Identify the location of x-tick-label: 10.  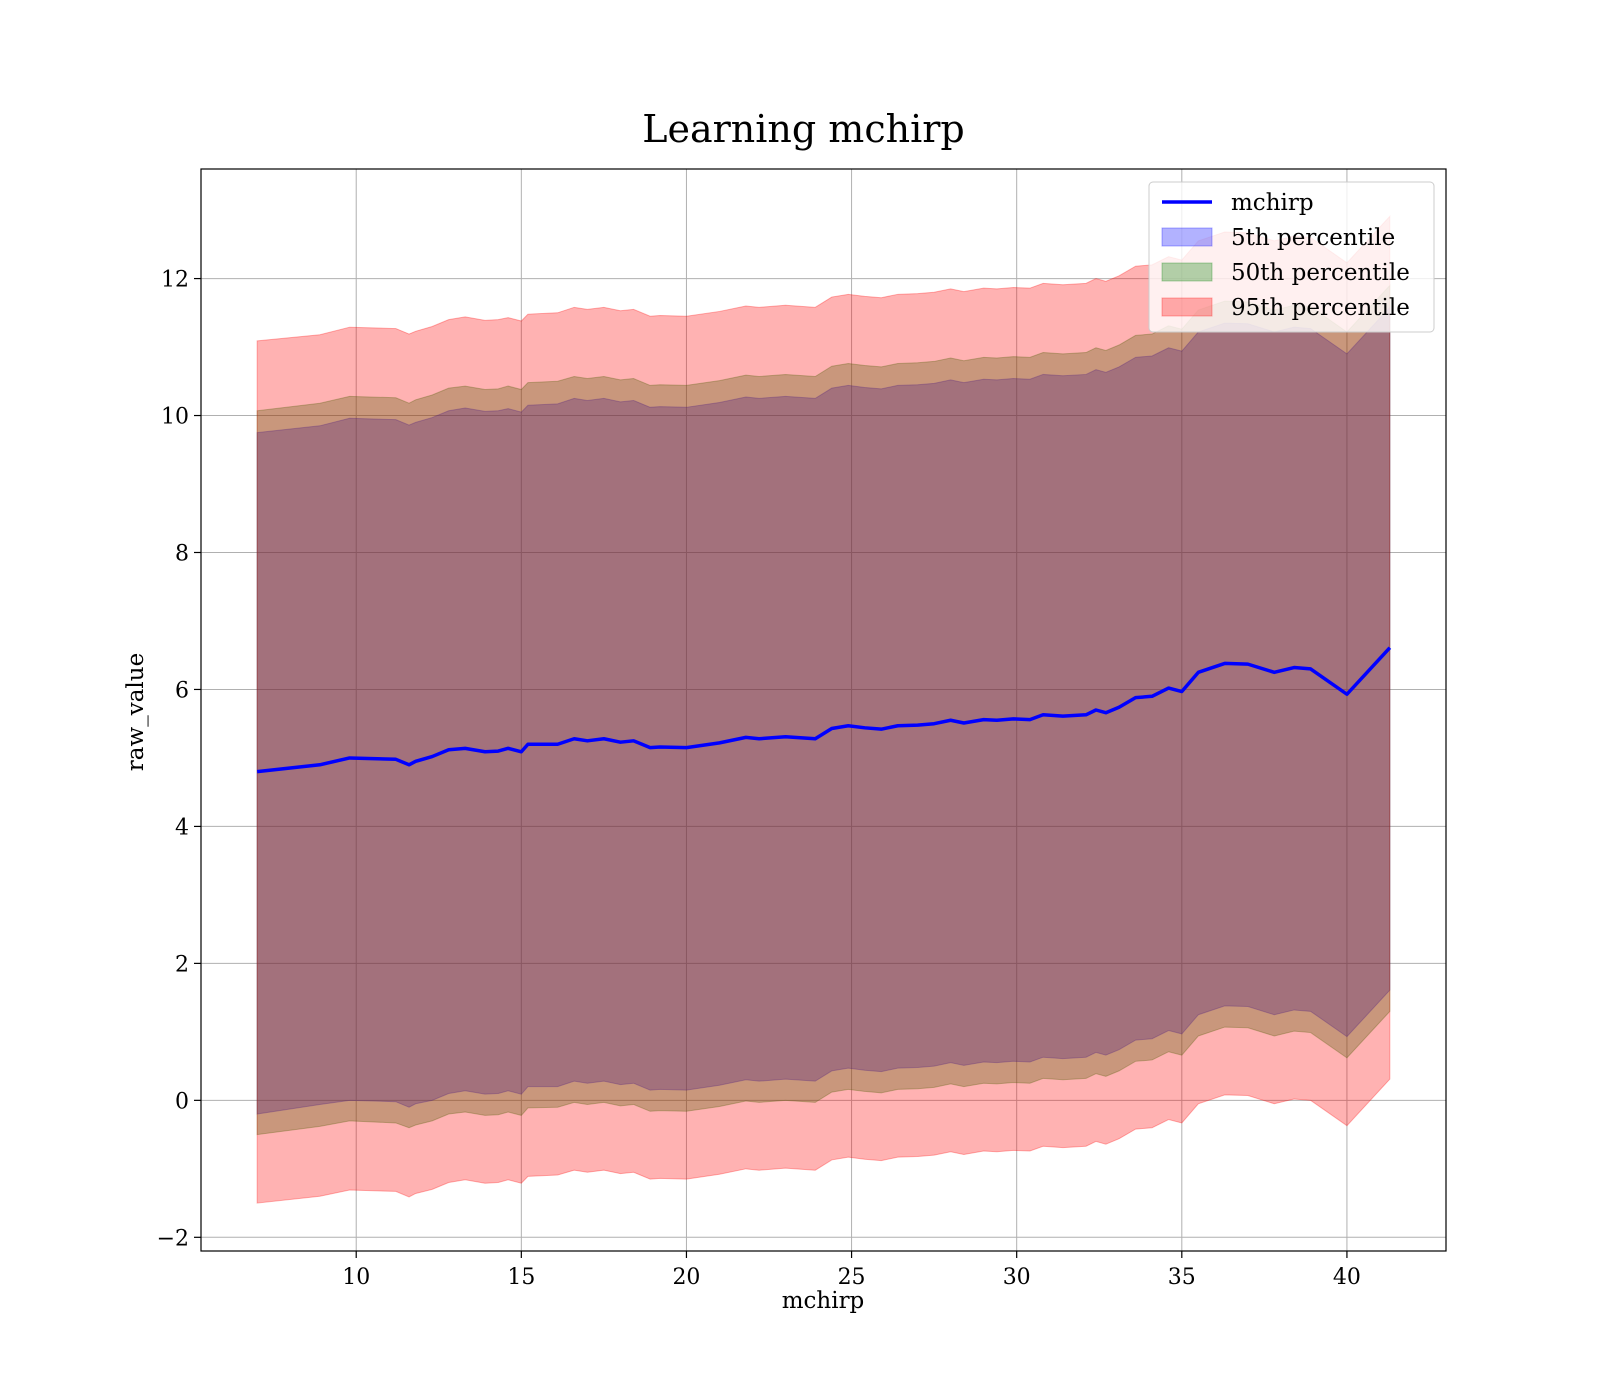
(356, 1277).